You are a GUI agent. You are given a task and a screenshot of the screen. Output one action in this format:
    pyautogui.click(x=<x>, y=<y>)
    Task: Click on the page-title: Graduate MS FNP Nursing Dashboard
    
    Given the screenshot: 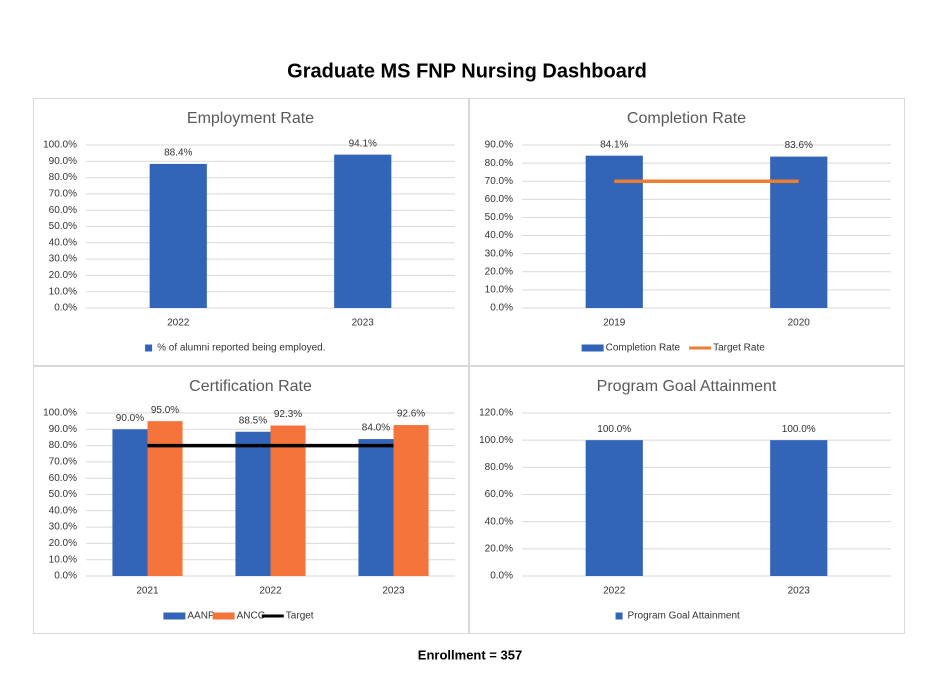 What is the action you would take?
    pyautogui.click(x=467, y=71)
    